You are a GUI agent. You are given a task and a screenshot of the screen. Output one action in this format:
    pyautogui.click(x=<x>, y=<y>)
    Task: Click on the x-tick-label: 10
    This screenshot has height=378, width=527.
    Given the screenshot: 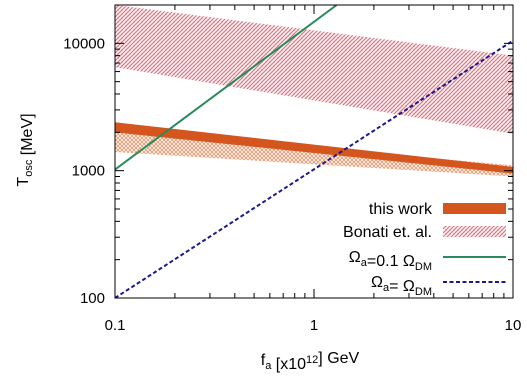 What is the action you would take?
    pyautogui.click(x=513, y=325)
    